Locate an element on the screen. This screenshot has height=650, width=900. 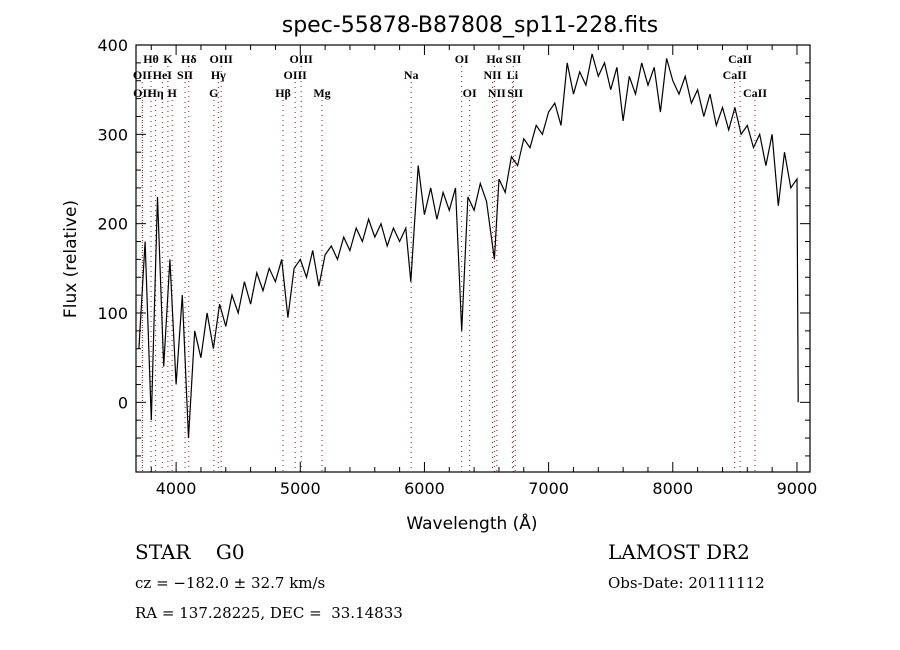
object-class: STAR G0 is located at coordinates (190, 552).